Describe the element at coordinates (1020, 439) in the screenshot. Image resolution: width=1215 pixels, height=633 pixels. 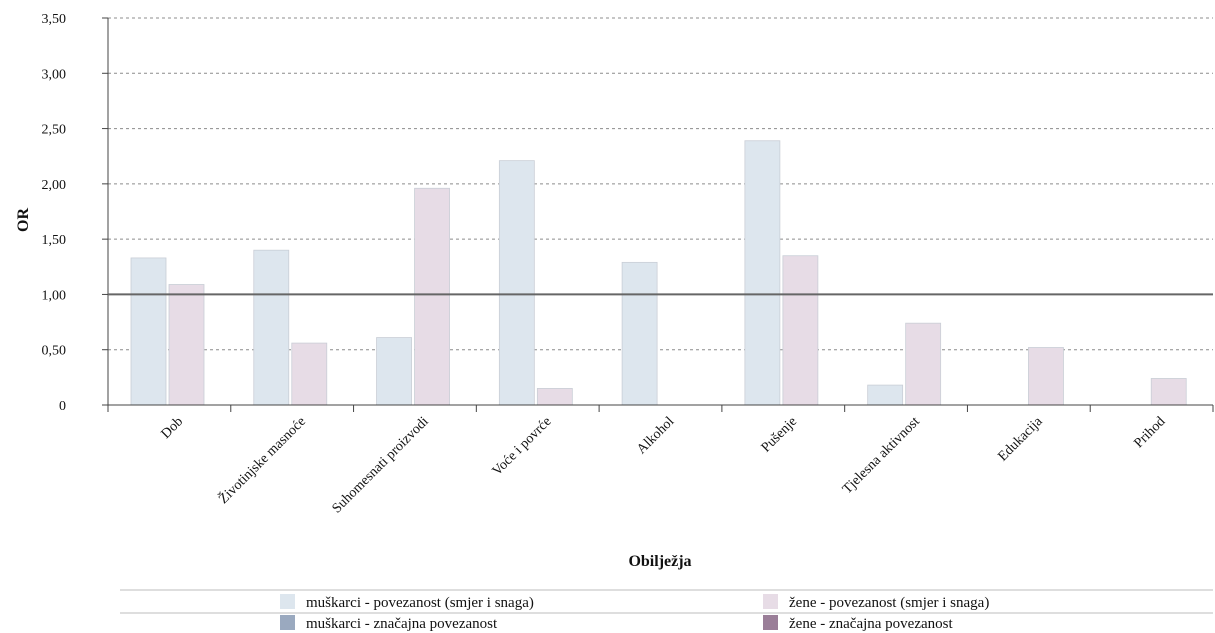
I see `x-tick-label: Edukacija` at that location.